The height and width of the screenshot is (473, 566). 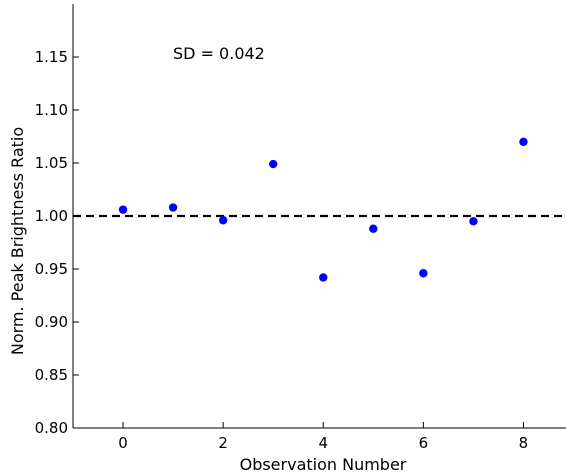 I want to click on y-tick-label: 1.00, so click(x=51, y=216).